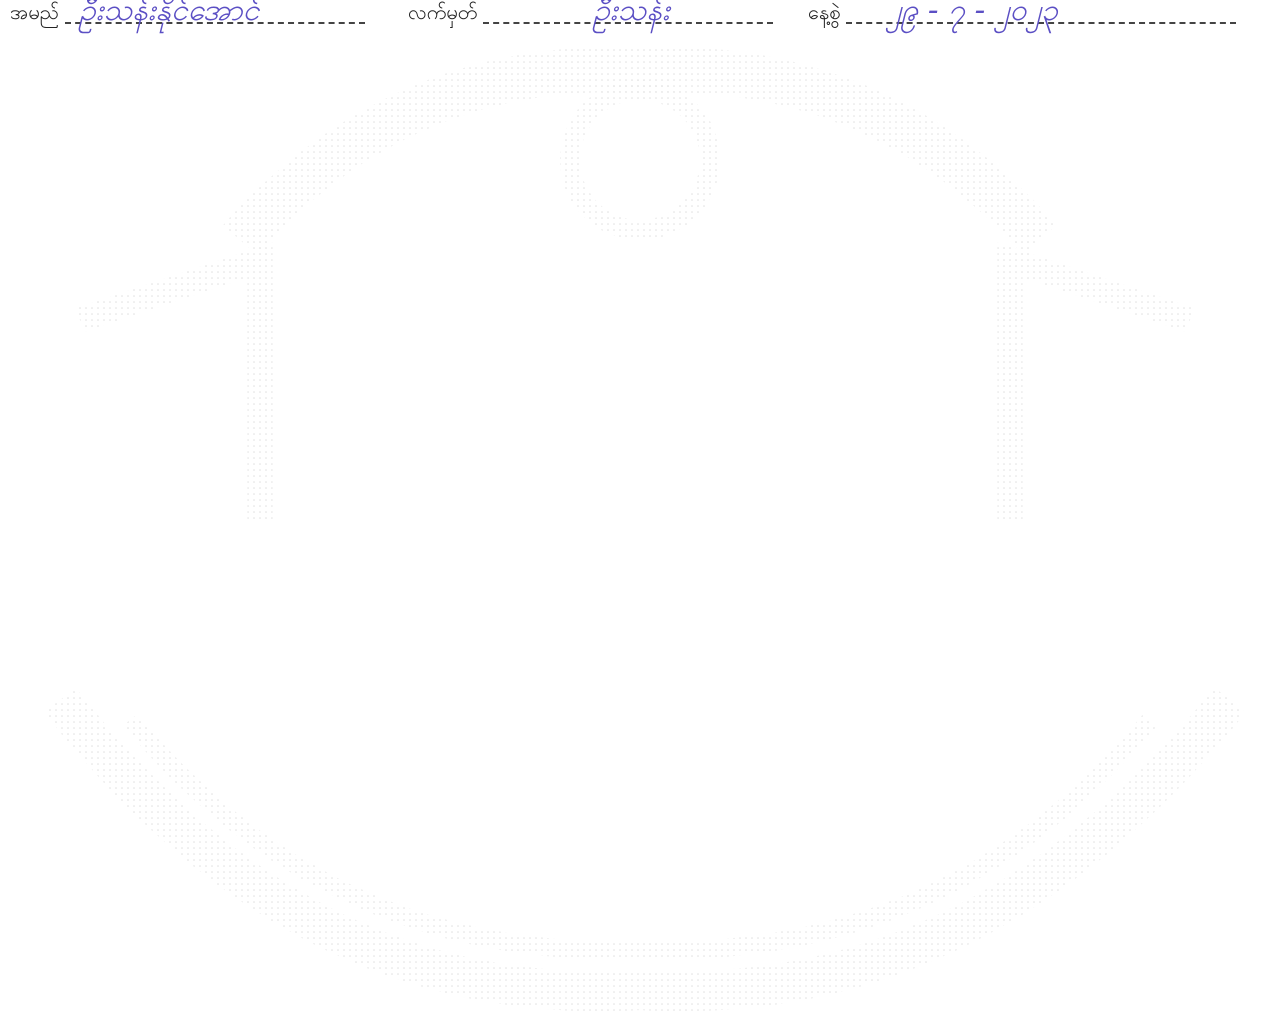 This screenshot has height=1011, width=1270. Describe the element at coordinates (972, 14) in the screenshot. I see `handwritten-value: ၂၉ - ၇ - ၂၀၂၃` at that location.